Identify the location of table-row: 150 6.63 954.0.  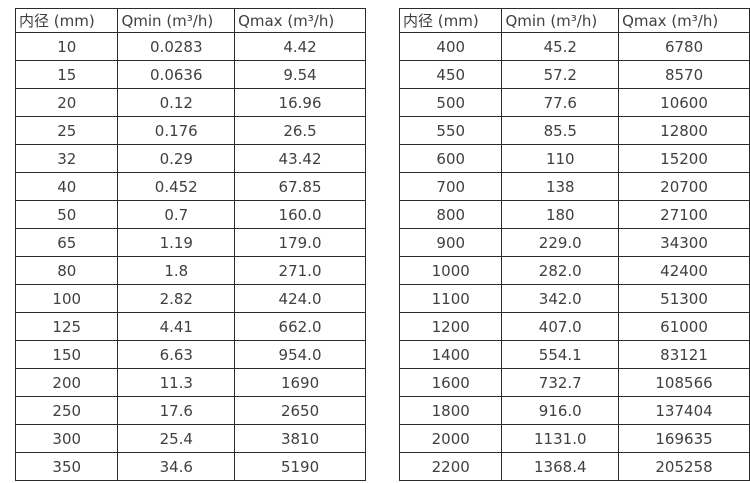
(190, 354).